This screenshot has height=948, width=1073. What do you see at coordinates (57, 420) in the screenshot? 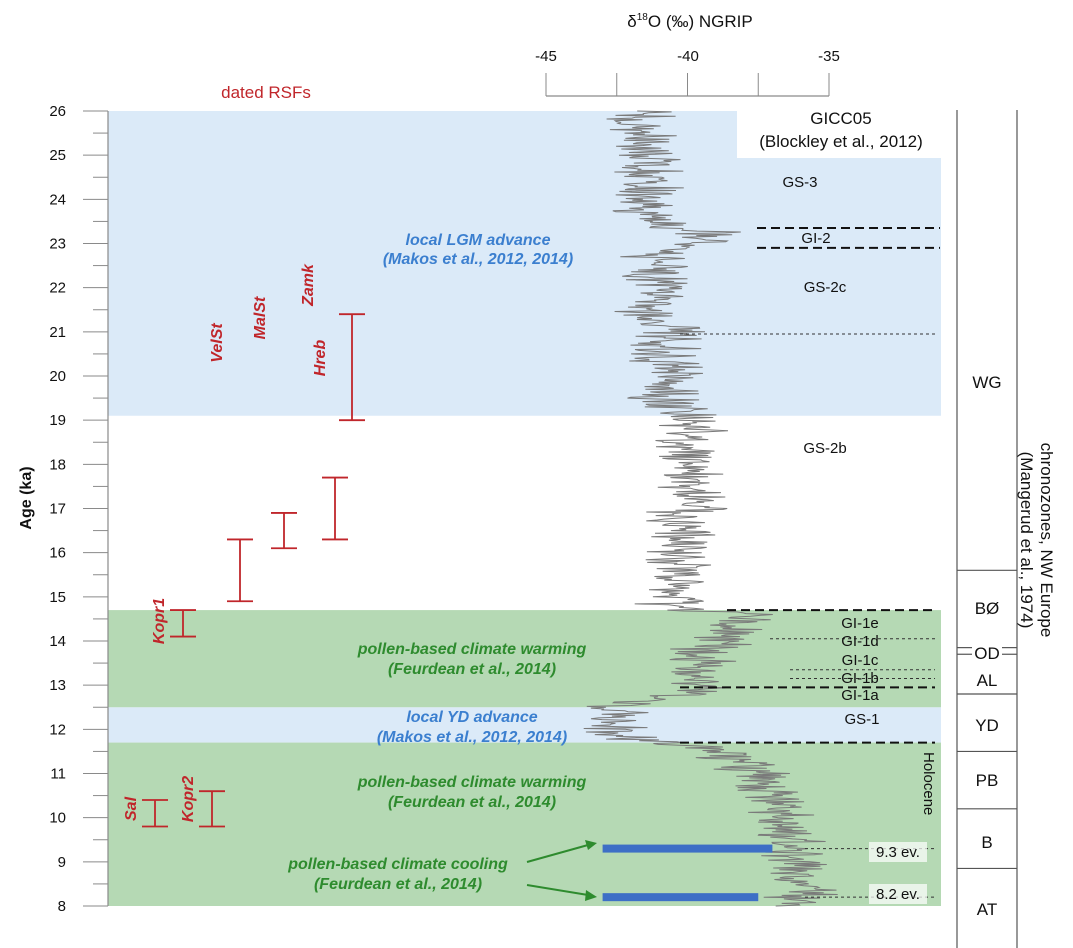
I see `y-tick-label: 19` at bounding box center [57, 420].